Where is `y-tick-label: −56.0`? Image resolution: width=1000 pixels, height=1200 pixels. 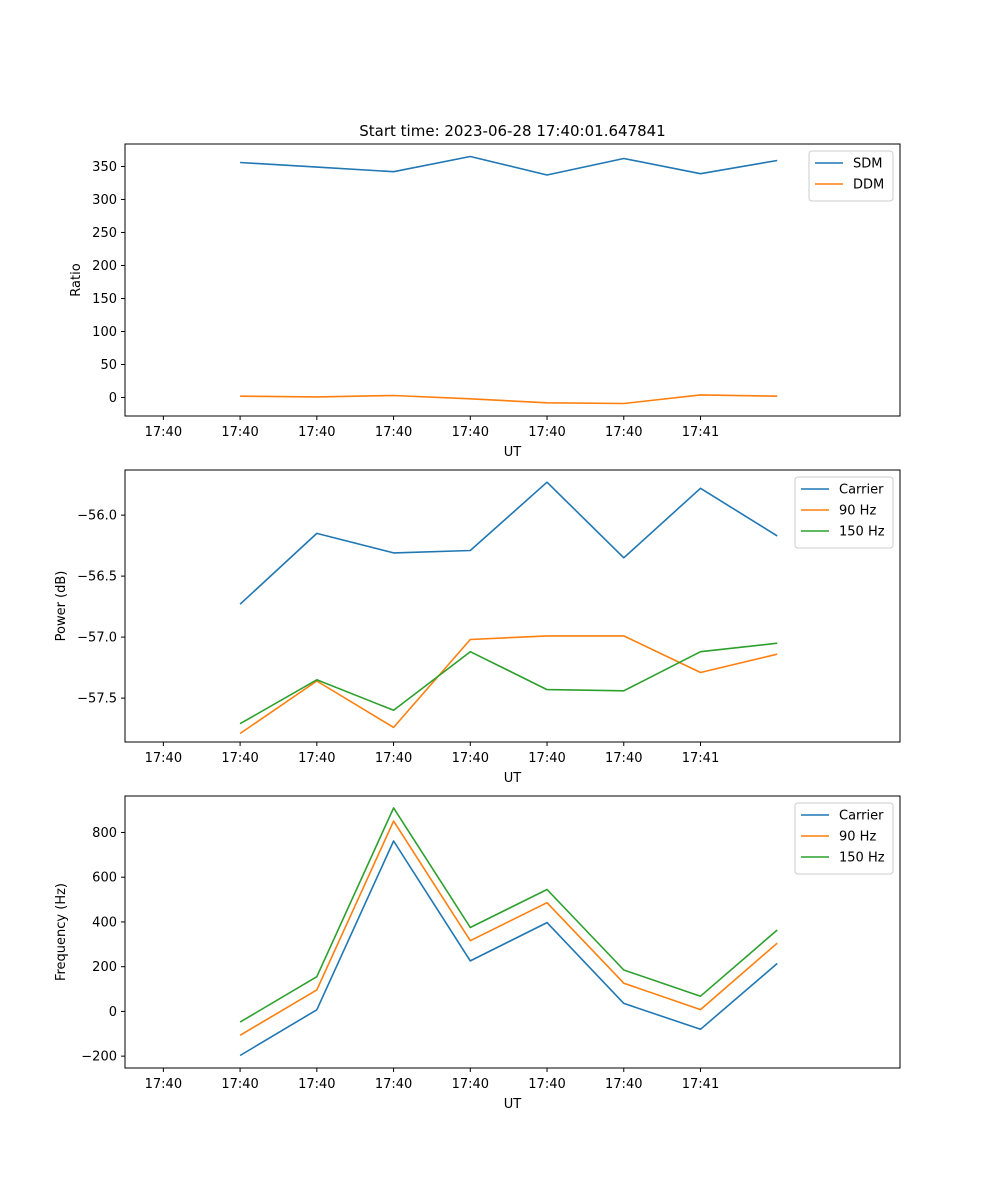 y-tick-label: −56.0 is located at coordinates (97, 516).